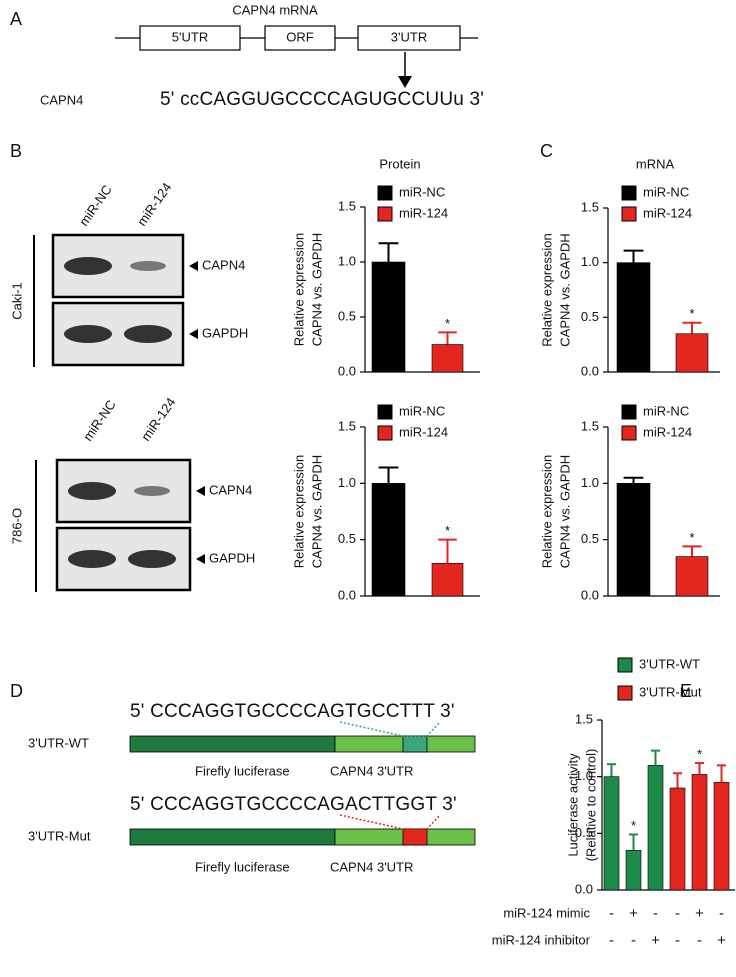 The width and height of the screenshot is (736, 977). I want to click on construct-name: 3'UTR-WT, so click(58, 742).